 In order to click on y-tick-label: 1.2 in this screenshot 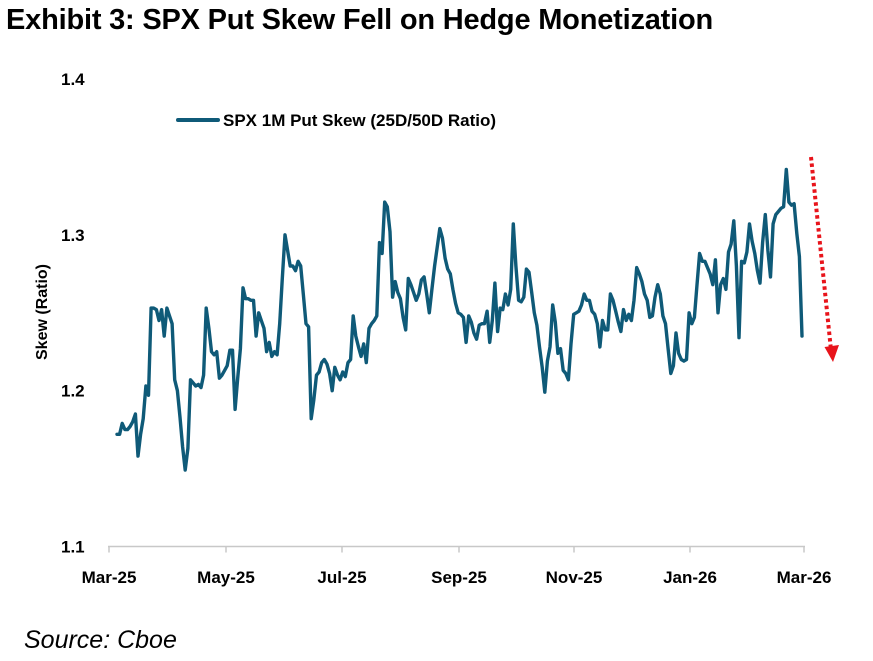, I will do `click(73, 391)`.